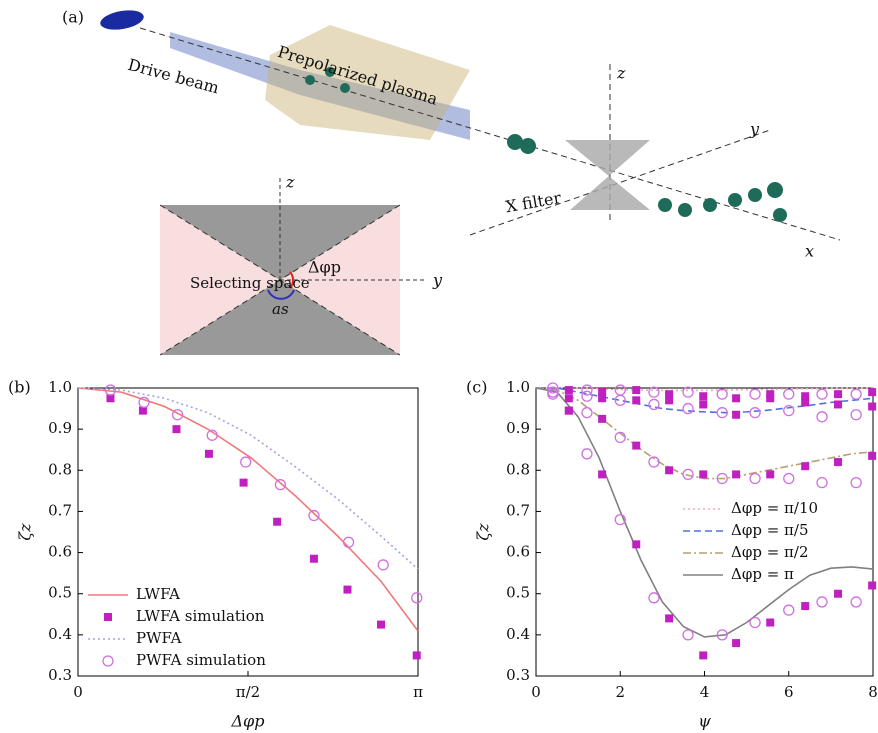 This screenshot has width=878, height=733. Describe the element at coordinates (483, 532) in the screenshot. I see `y-axis-label: ζz` at that location.